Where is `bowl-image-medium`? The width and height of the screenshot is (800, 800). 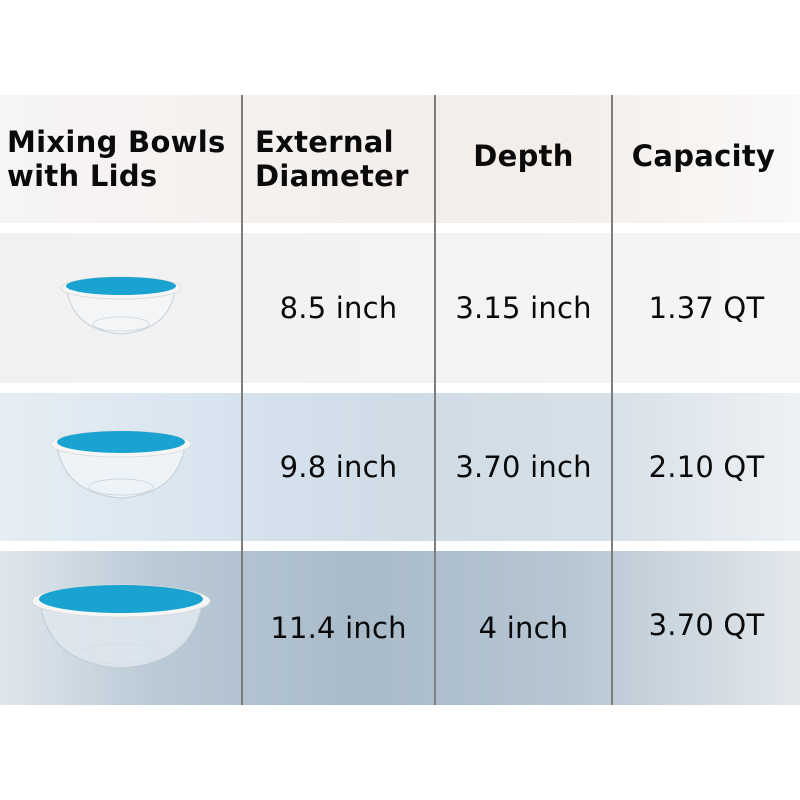 bowl-image-medium is located at coordinates (120, 467).